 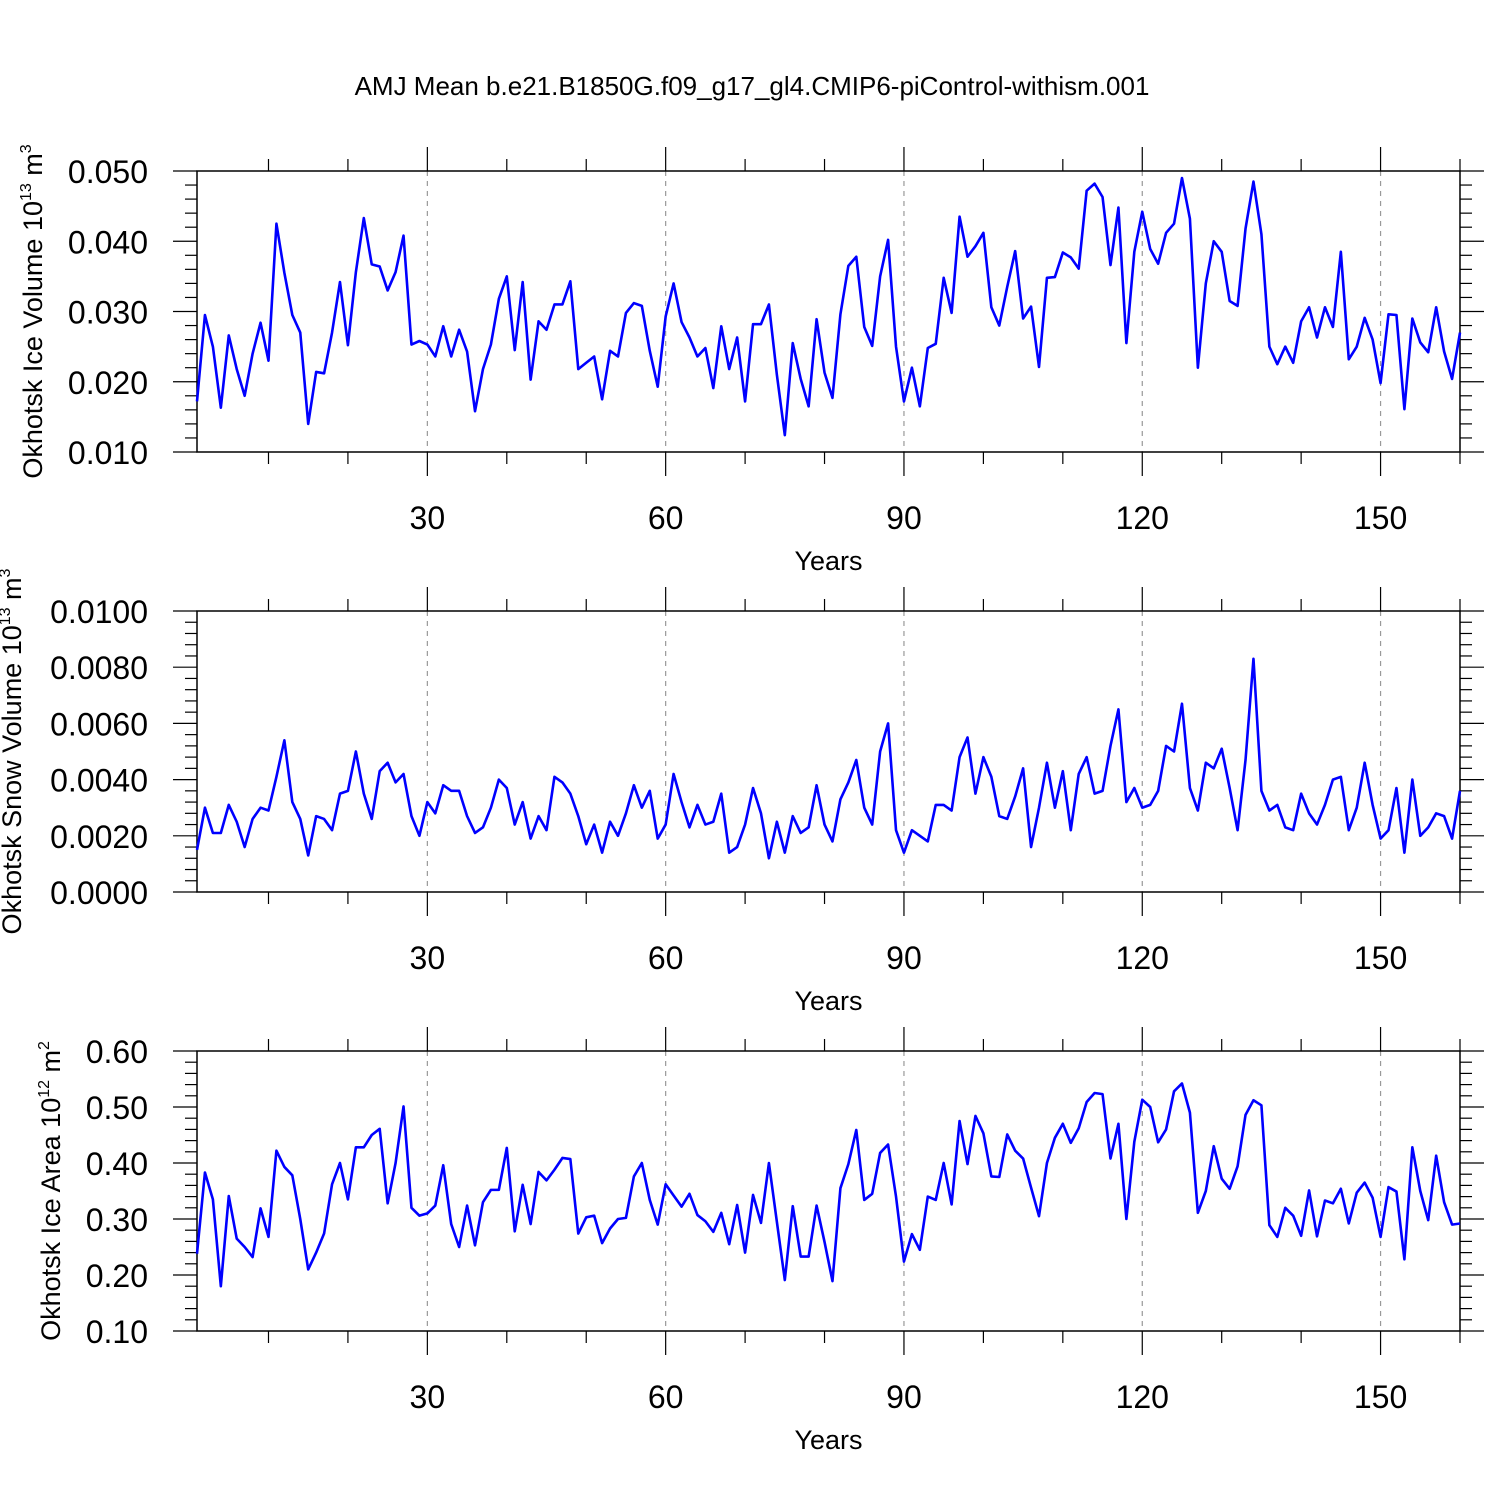 What do you see at coordinates (117, 1276) in the screenshot?
I see `y-tick-label: 0.20` at bounding box center [117, 1276].